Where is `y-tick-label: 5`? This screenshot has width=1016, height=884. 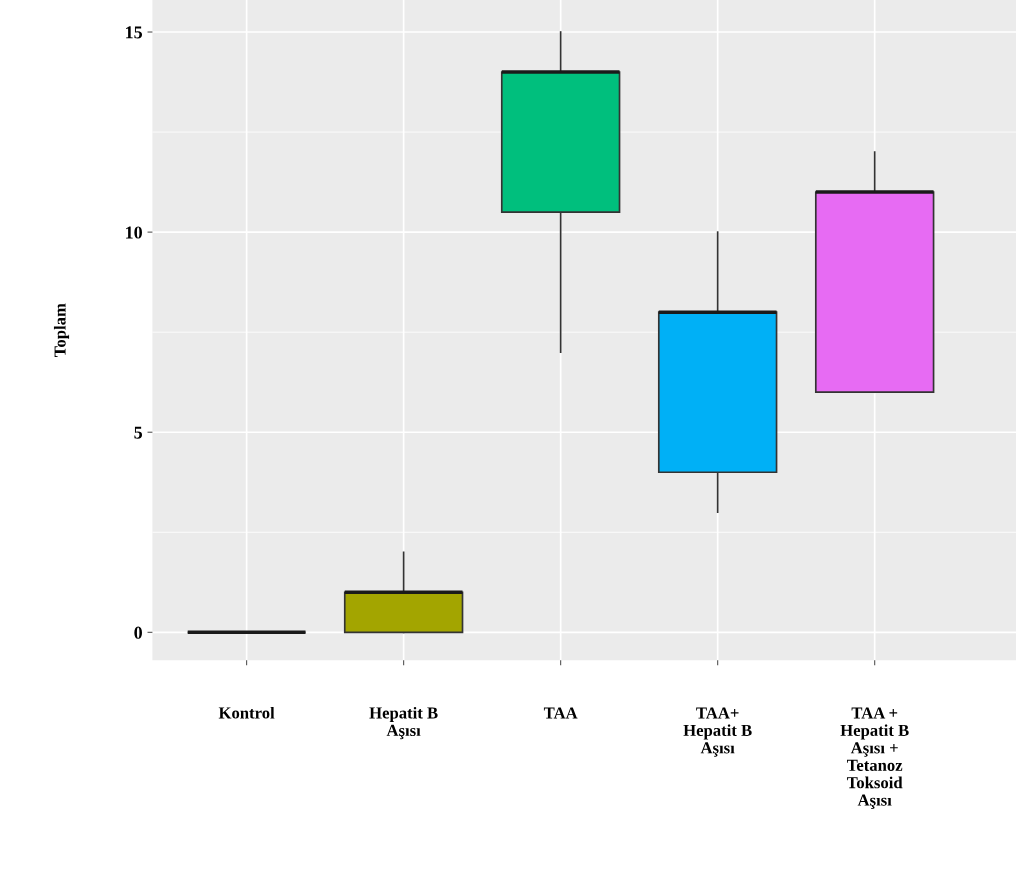
y-tick-label: 5 is located at coordinates (138, 432).